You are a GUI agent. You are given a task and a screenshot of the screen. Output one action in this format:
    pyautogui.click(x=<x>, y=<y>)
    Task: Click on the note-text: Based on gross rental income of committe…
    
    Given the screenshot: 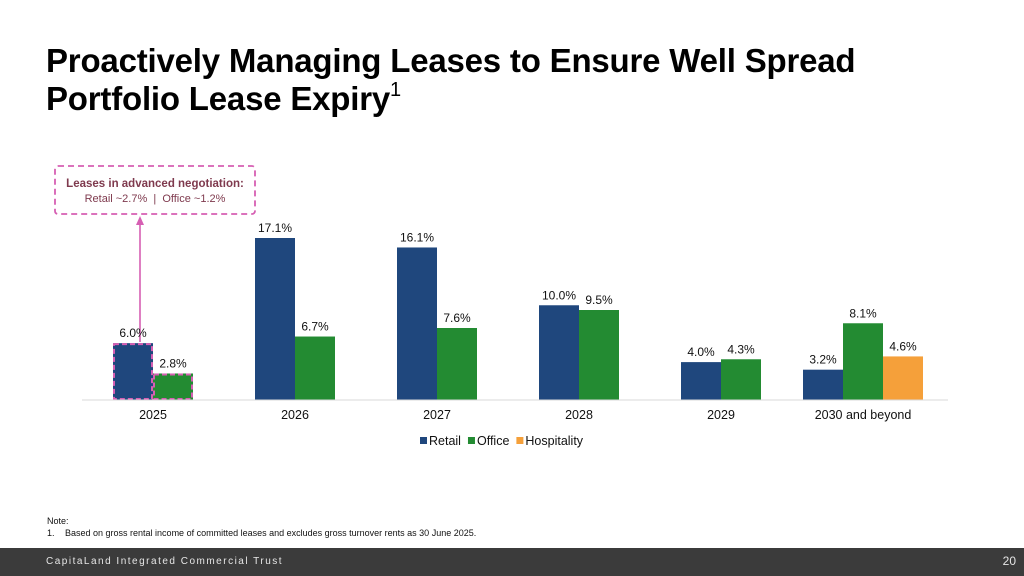 What is the action you would take?
    pyautogui.click(x=271, y=533)
    